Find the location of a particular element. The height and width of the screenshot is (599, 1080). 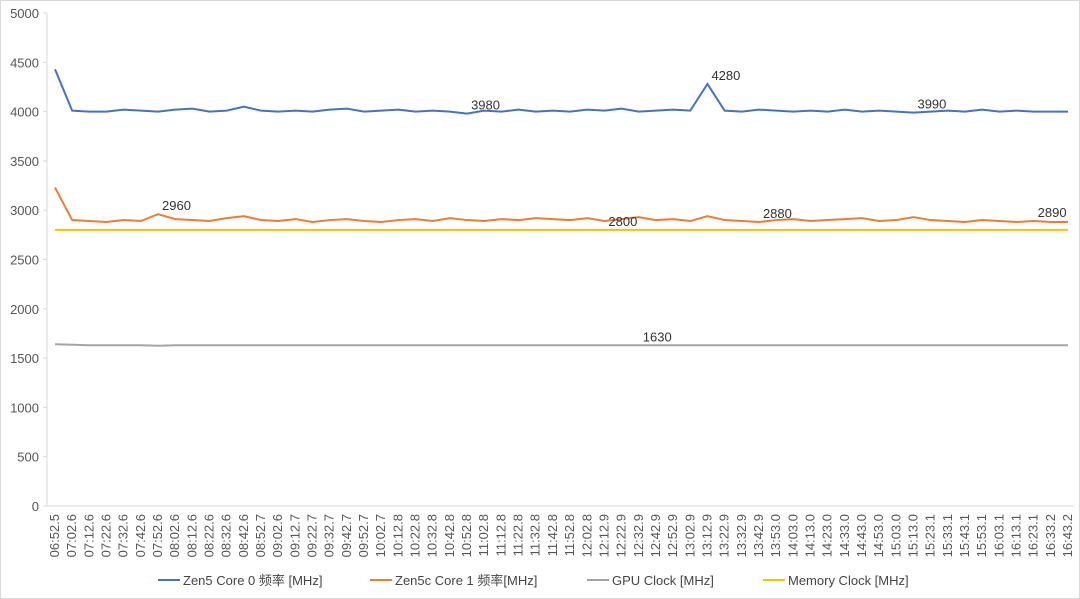

x-tick-label: 15:33.1 is located at coordinates (947, 535).